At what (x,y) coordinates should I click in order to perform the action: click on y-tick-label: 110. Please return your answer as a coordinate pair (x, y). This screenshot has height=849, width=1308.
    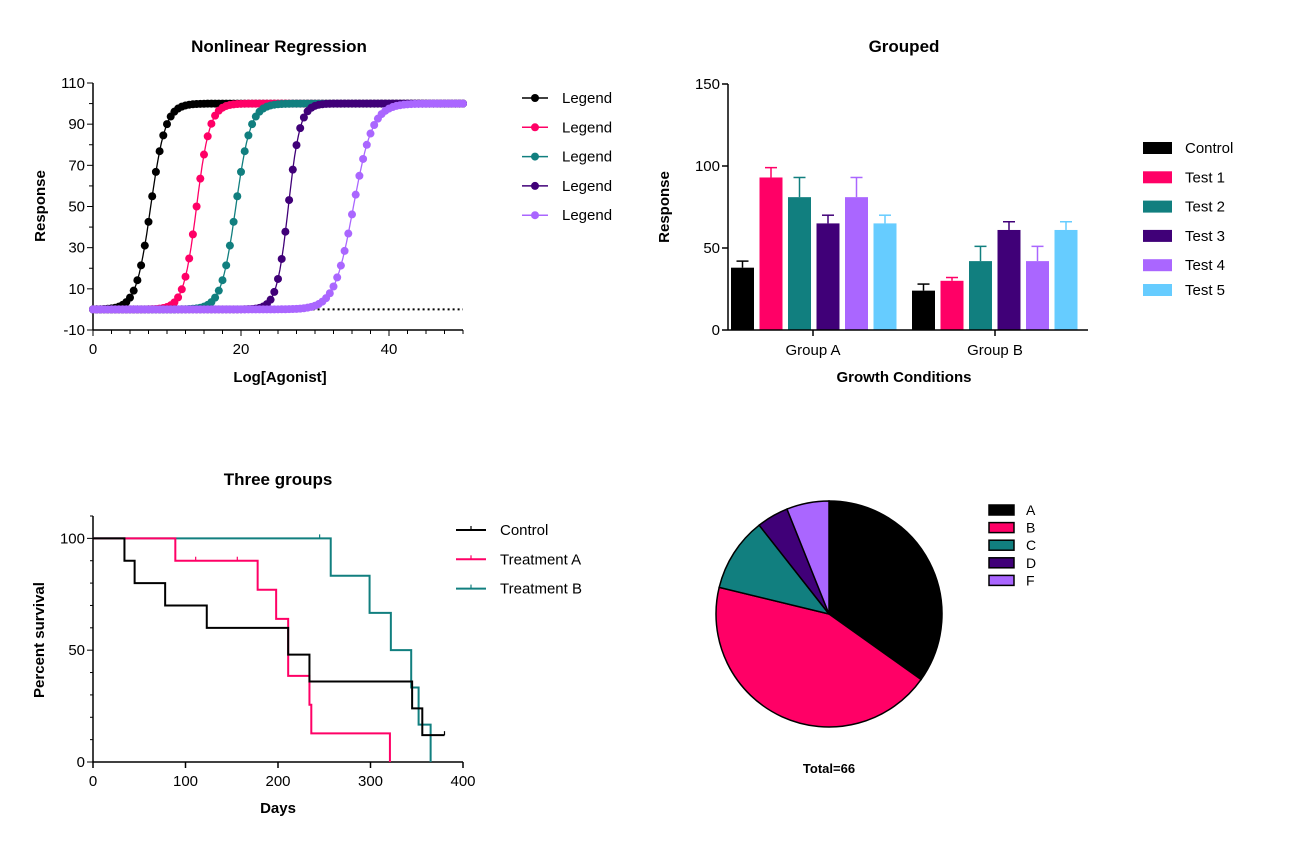
    Looking at the image, I should click on (73, 83).